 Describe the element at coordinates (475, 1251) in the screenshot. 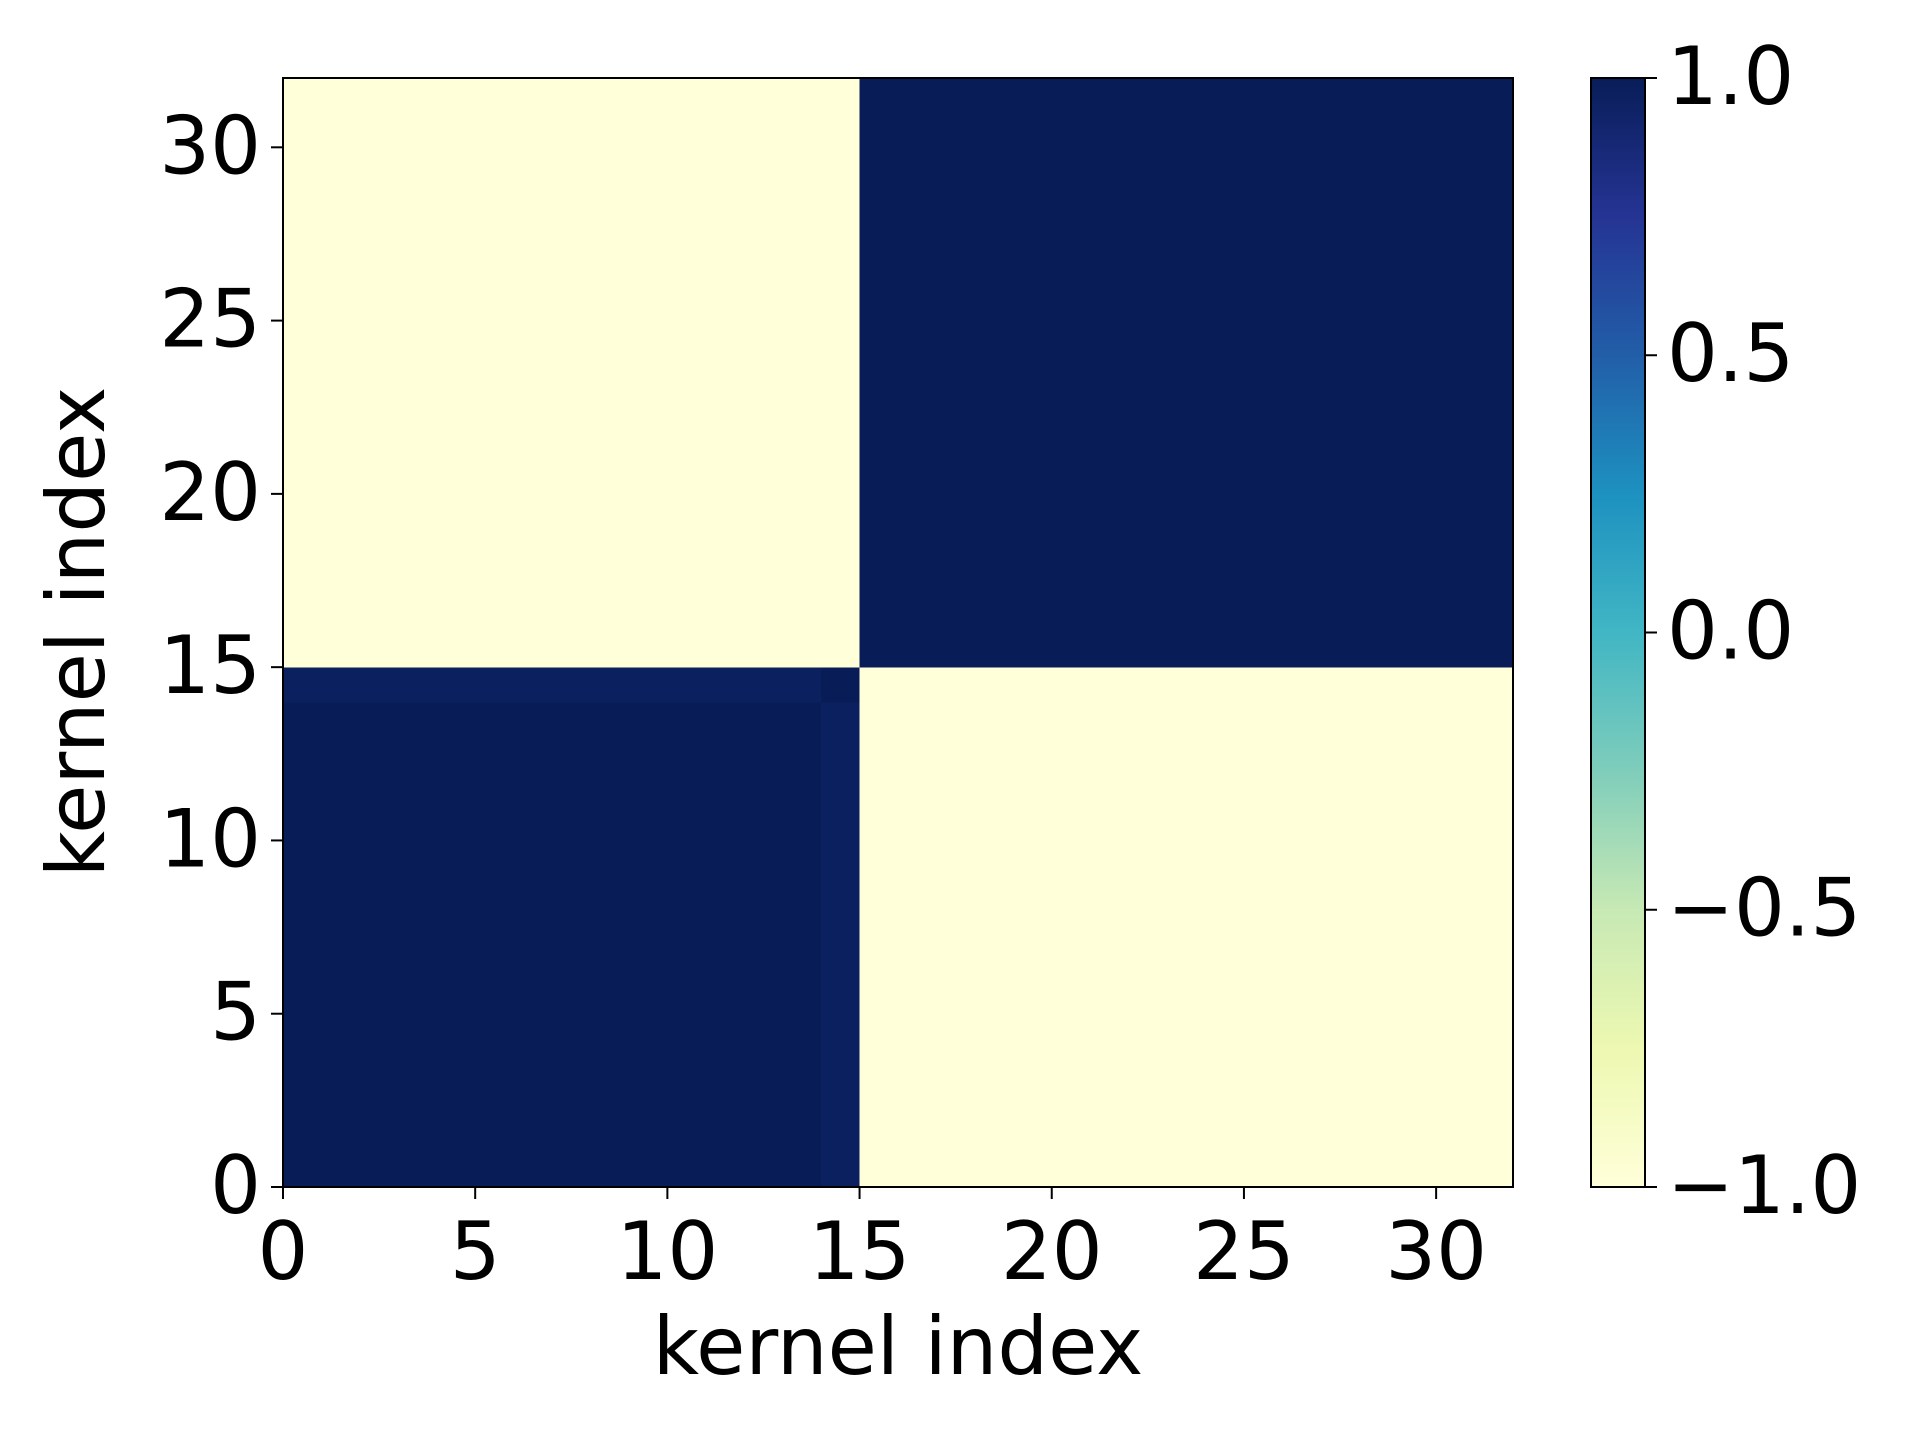

I see `x-tick-label: 5` at that location.